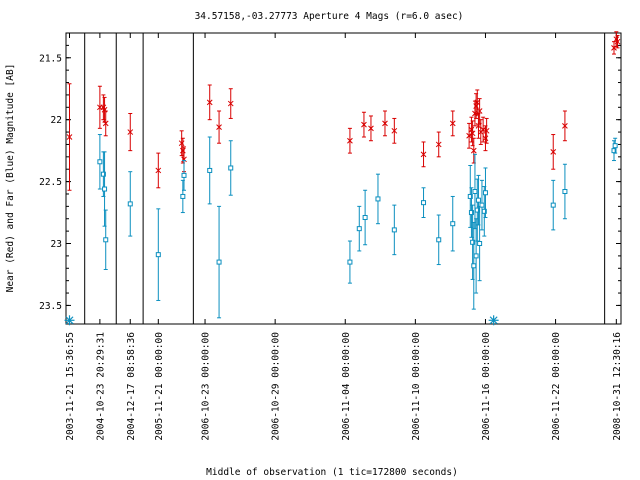 Image resolution: width=640 pixels, height=480 pixels. What do you see at coordinates (70, 386) in the screenshot?
I see `x-tick-label: 2003-11-21 15:36:55` at bounding box center [70, 386].